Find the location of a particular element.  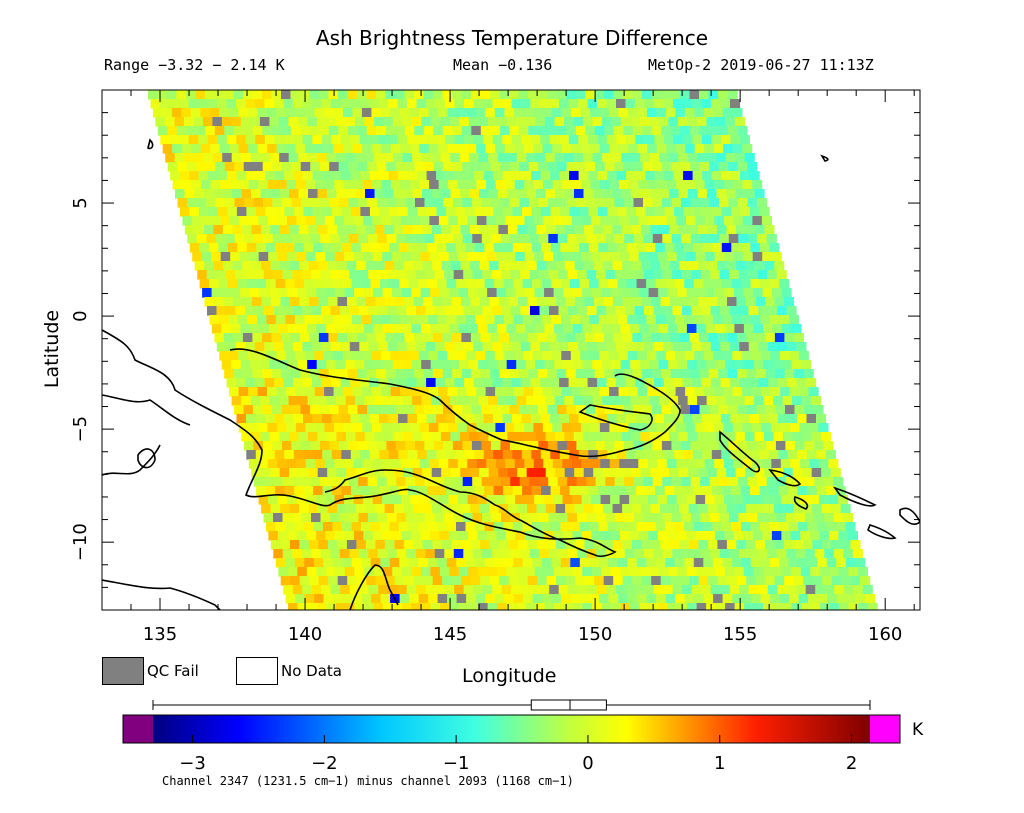

colorbar-under-swatch is located at coordinates (138, 729).